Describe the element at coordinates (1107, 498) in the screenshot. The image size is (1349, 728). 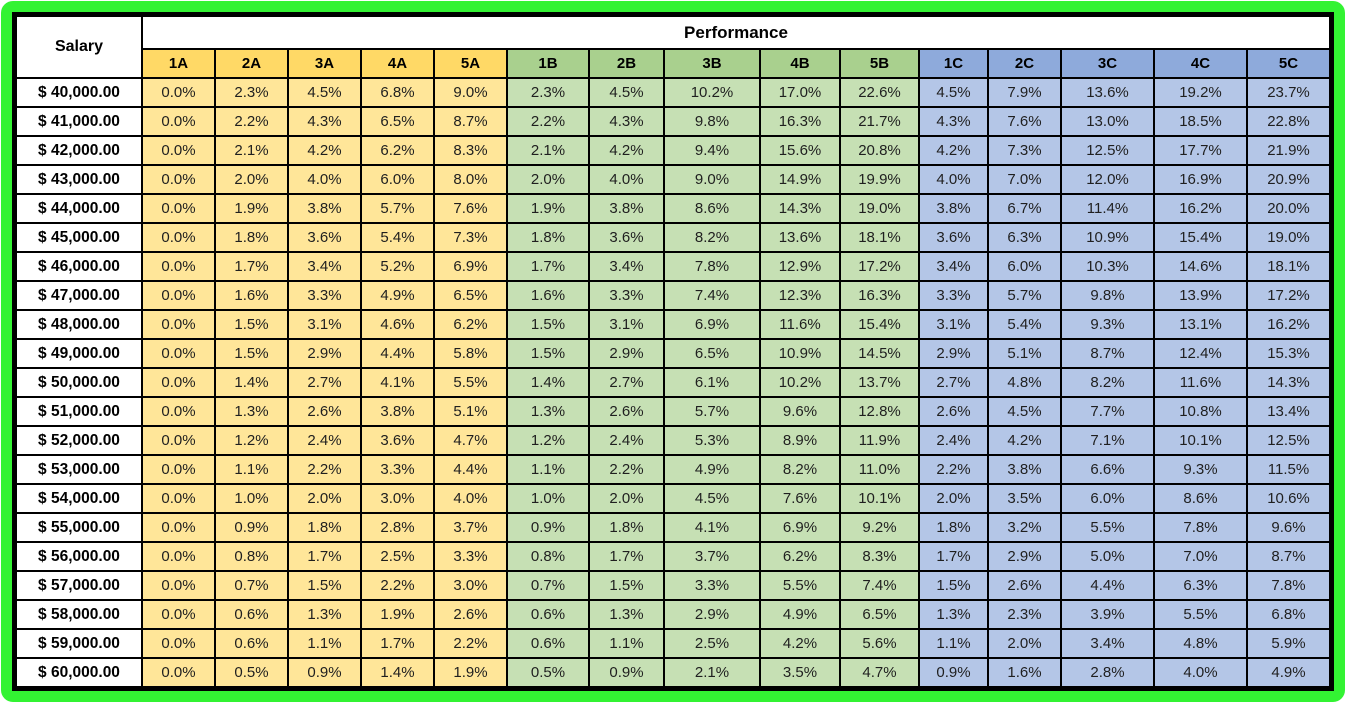
I see `data-cell-3C: 6.0%` at that location.